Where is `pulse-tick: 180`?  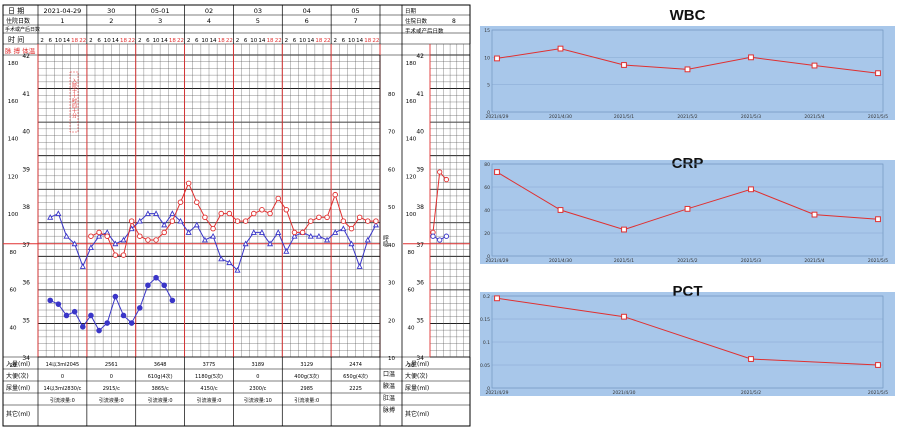
pulse-tick: 180 is located at coordinates (13, 64).